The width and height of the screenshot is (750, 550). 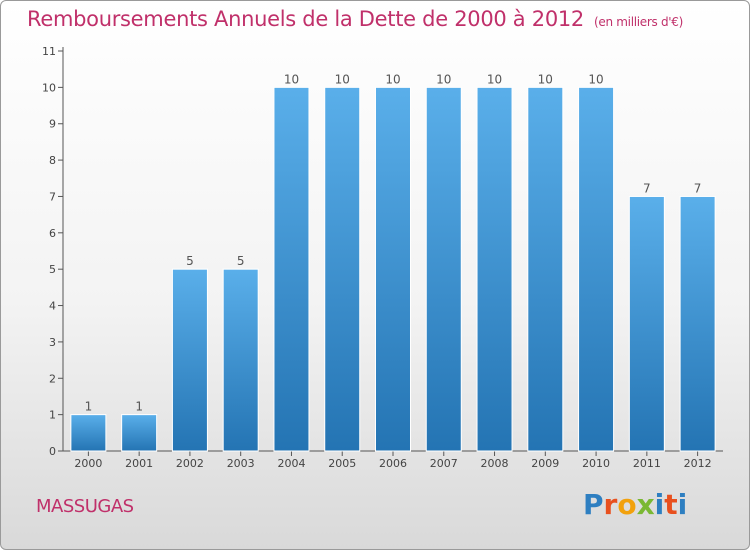 What do you see at coordinates (88, 463) in the screenshot?
I see `x-tick-label: 2000` at bounding box center [88, 463].